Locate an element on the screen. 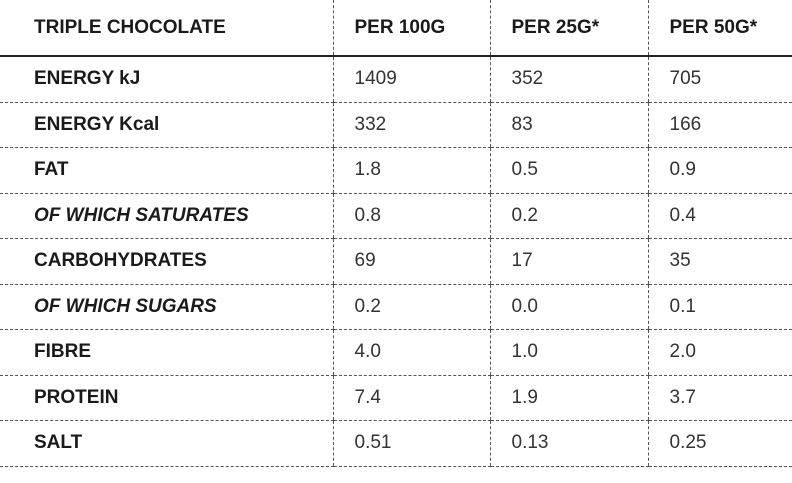  row: ENERGY Kcal 332 83 166 is located at coordinates (396, 125).